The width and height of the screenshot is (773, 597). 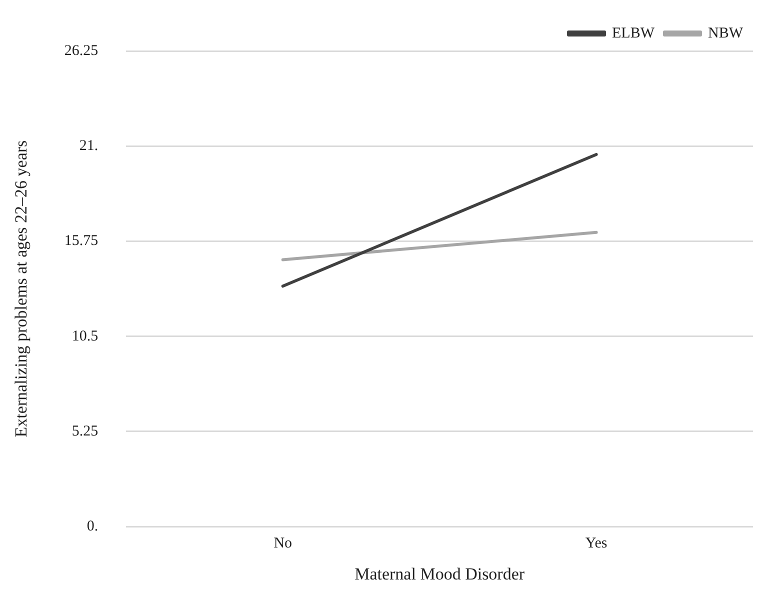 I want to click on x-axis-title: Maternal Mood Disorder, so click(x=439, y=574).